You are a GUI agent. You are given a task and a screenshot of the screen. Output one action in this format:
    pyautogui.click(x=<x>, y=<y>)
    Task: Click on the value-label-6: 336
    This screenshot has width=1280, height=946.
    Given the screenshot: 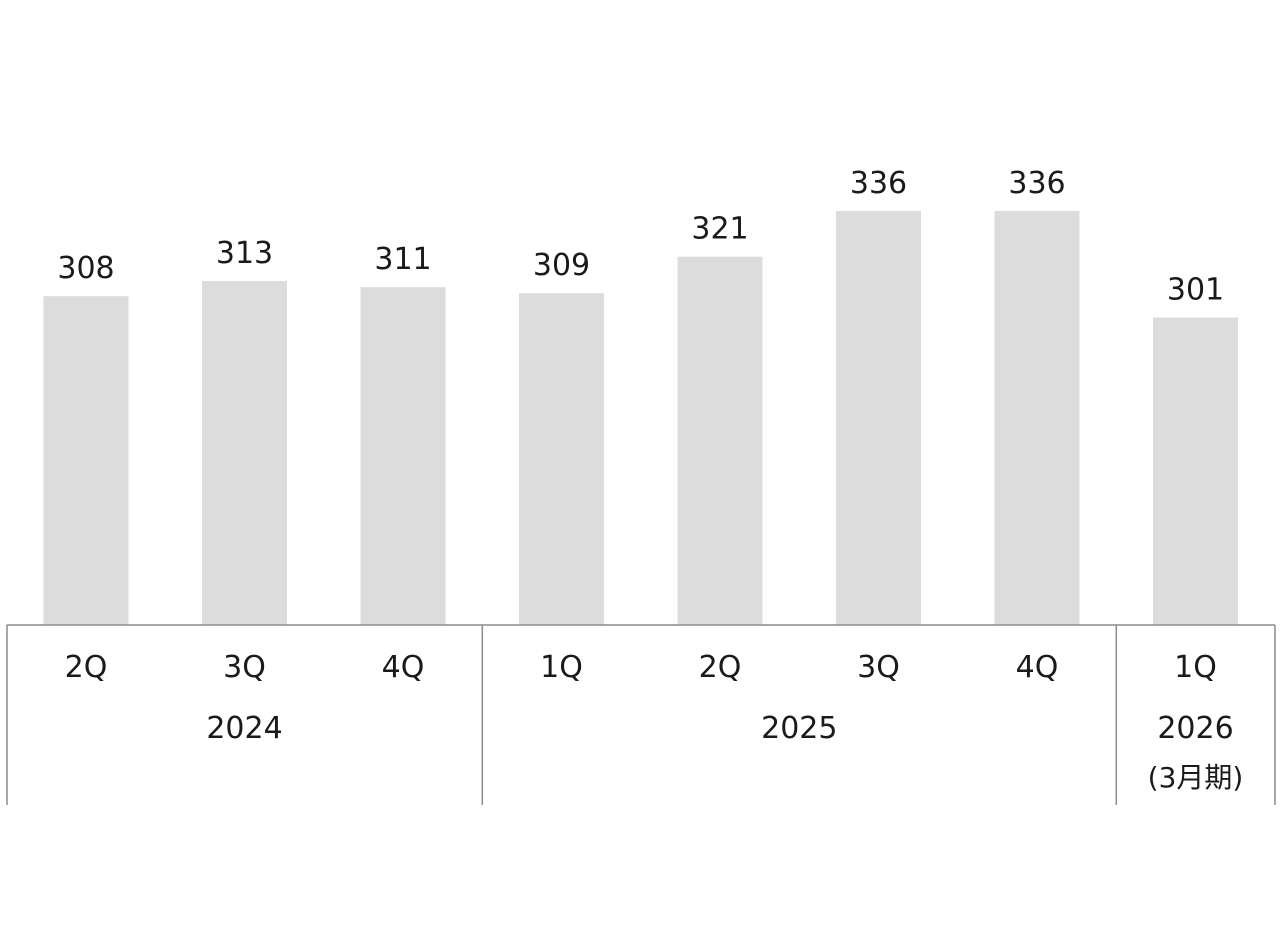 What is the action you would take?
    pyautogui.click(x=878, y=183)
    